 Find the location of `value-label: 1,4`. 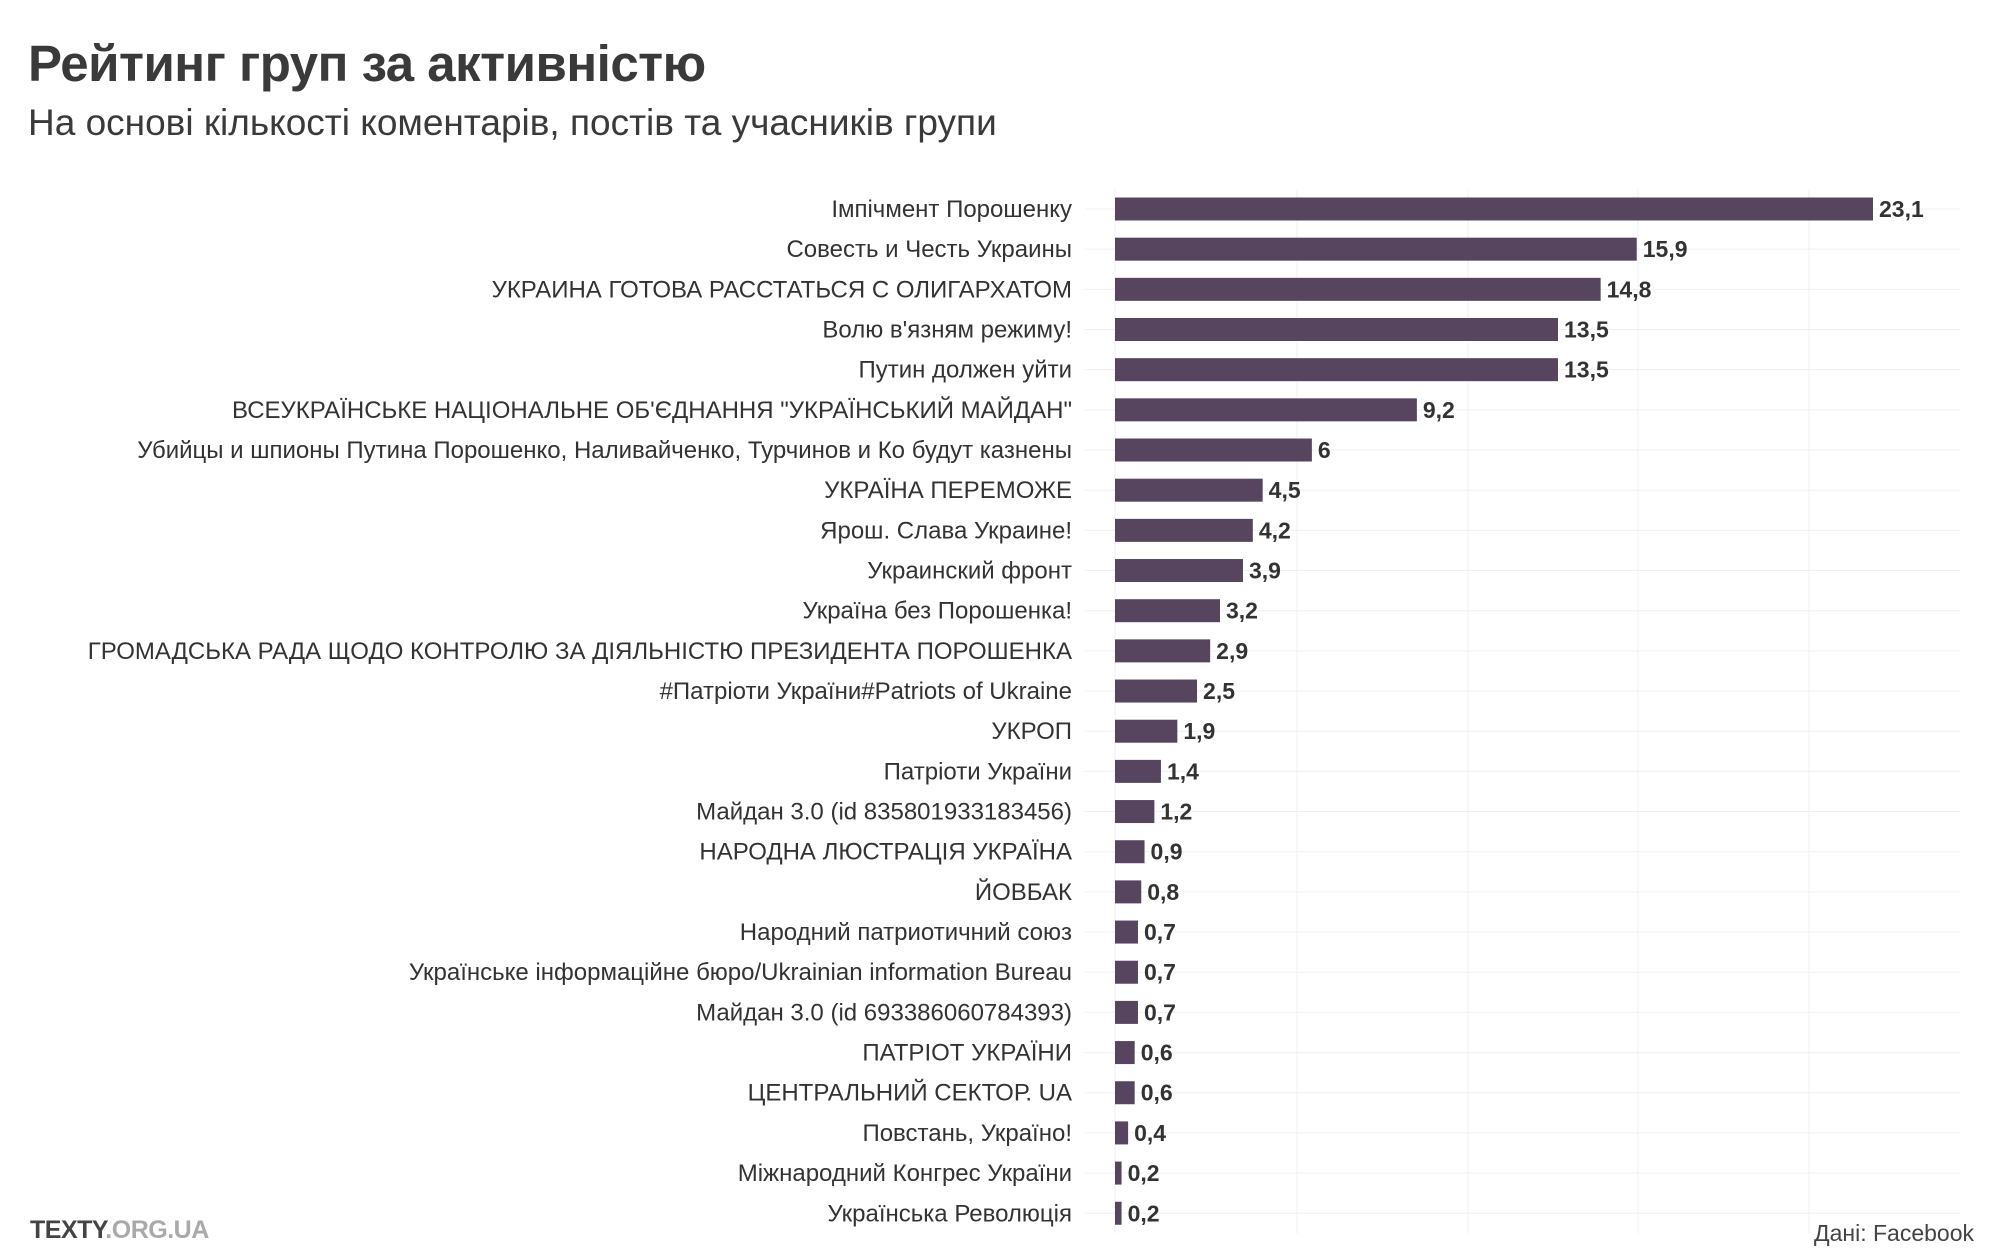

value-label: 1,4 is located at coordinates (1183, 771).